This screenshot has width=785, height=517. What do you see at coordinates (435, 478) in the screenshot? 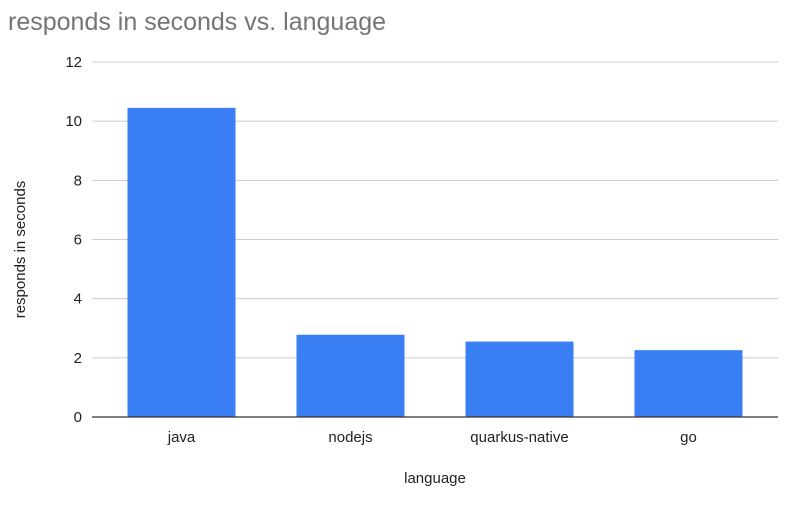
I see `x-axis-label: language` at bounding box center [435, 478].